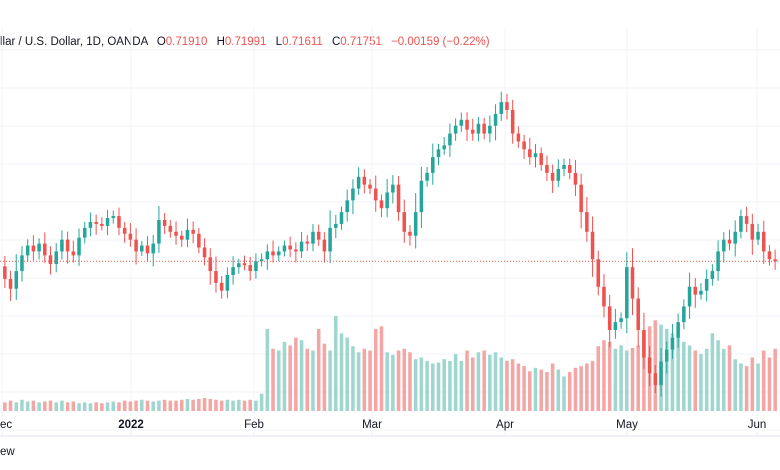 This screenshot has width=780, height=470. I want to click on open-label: O, so click(161, 42).